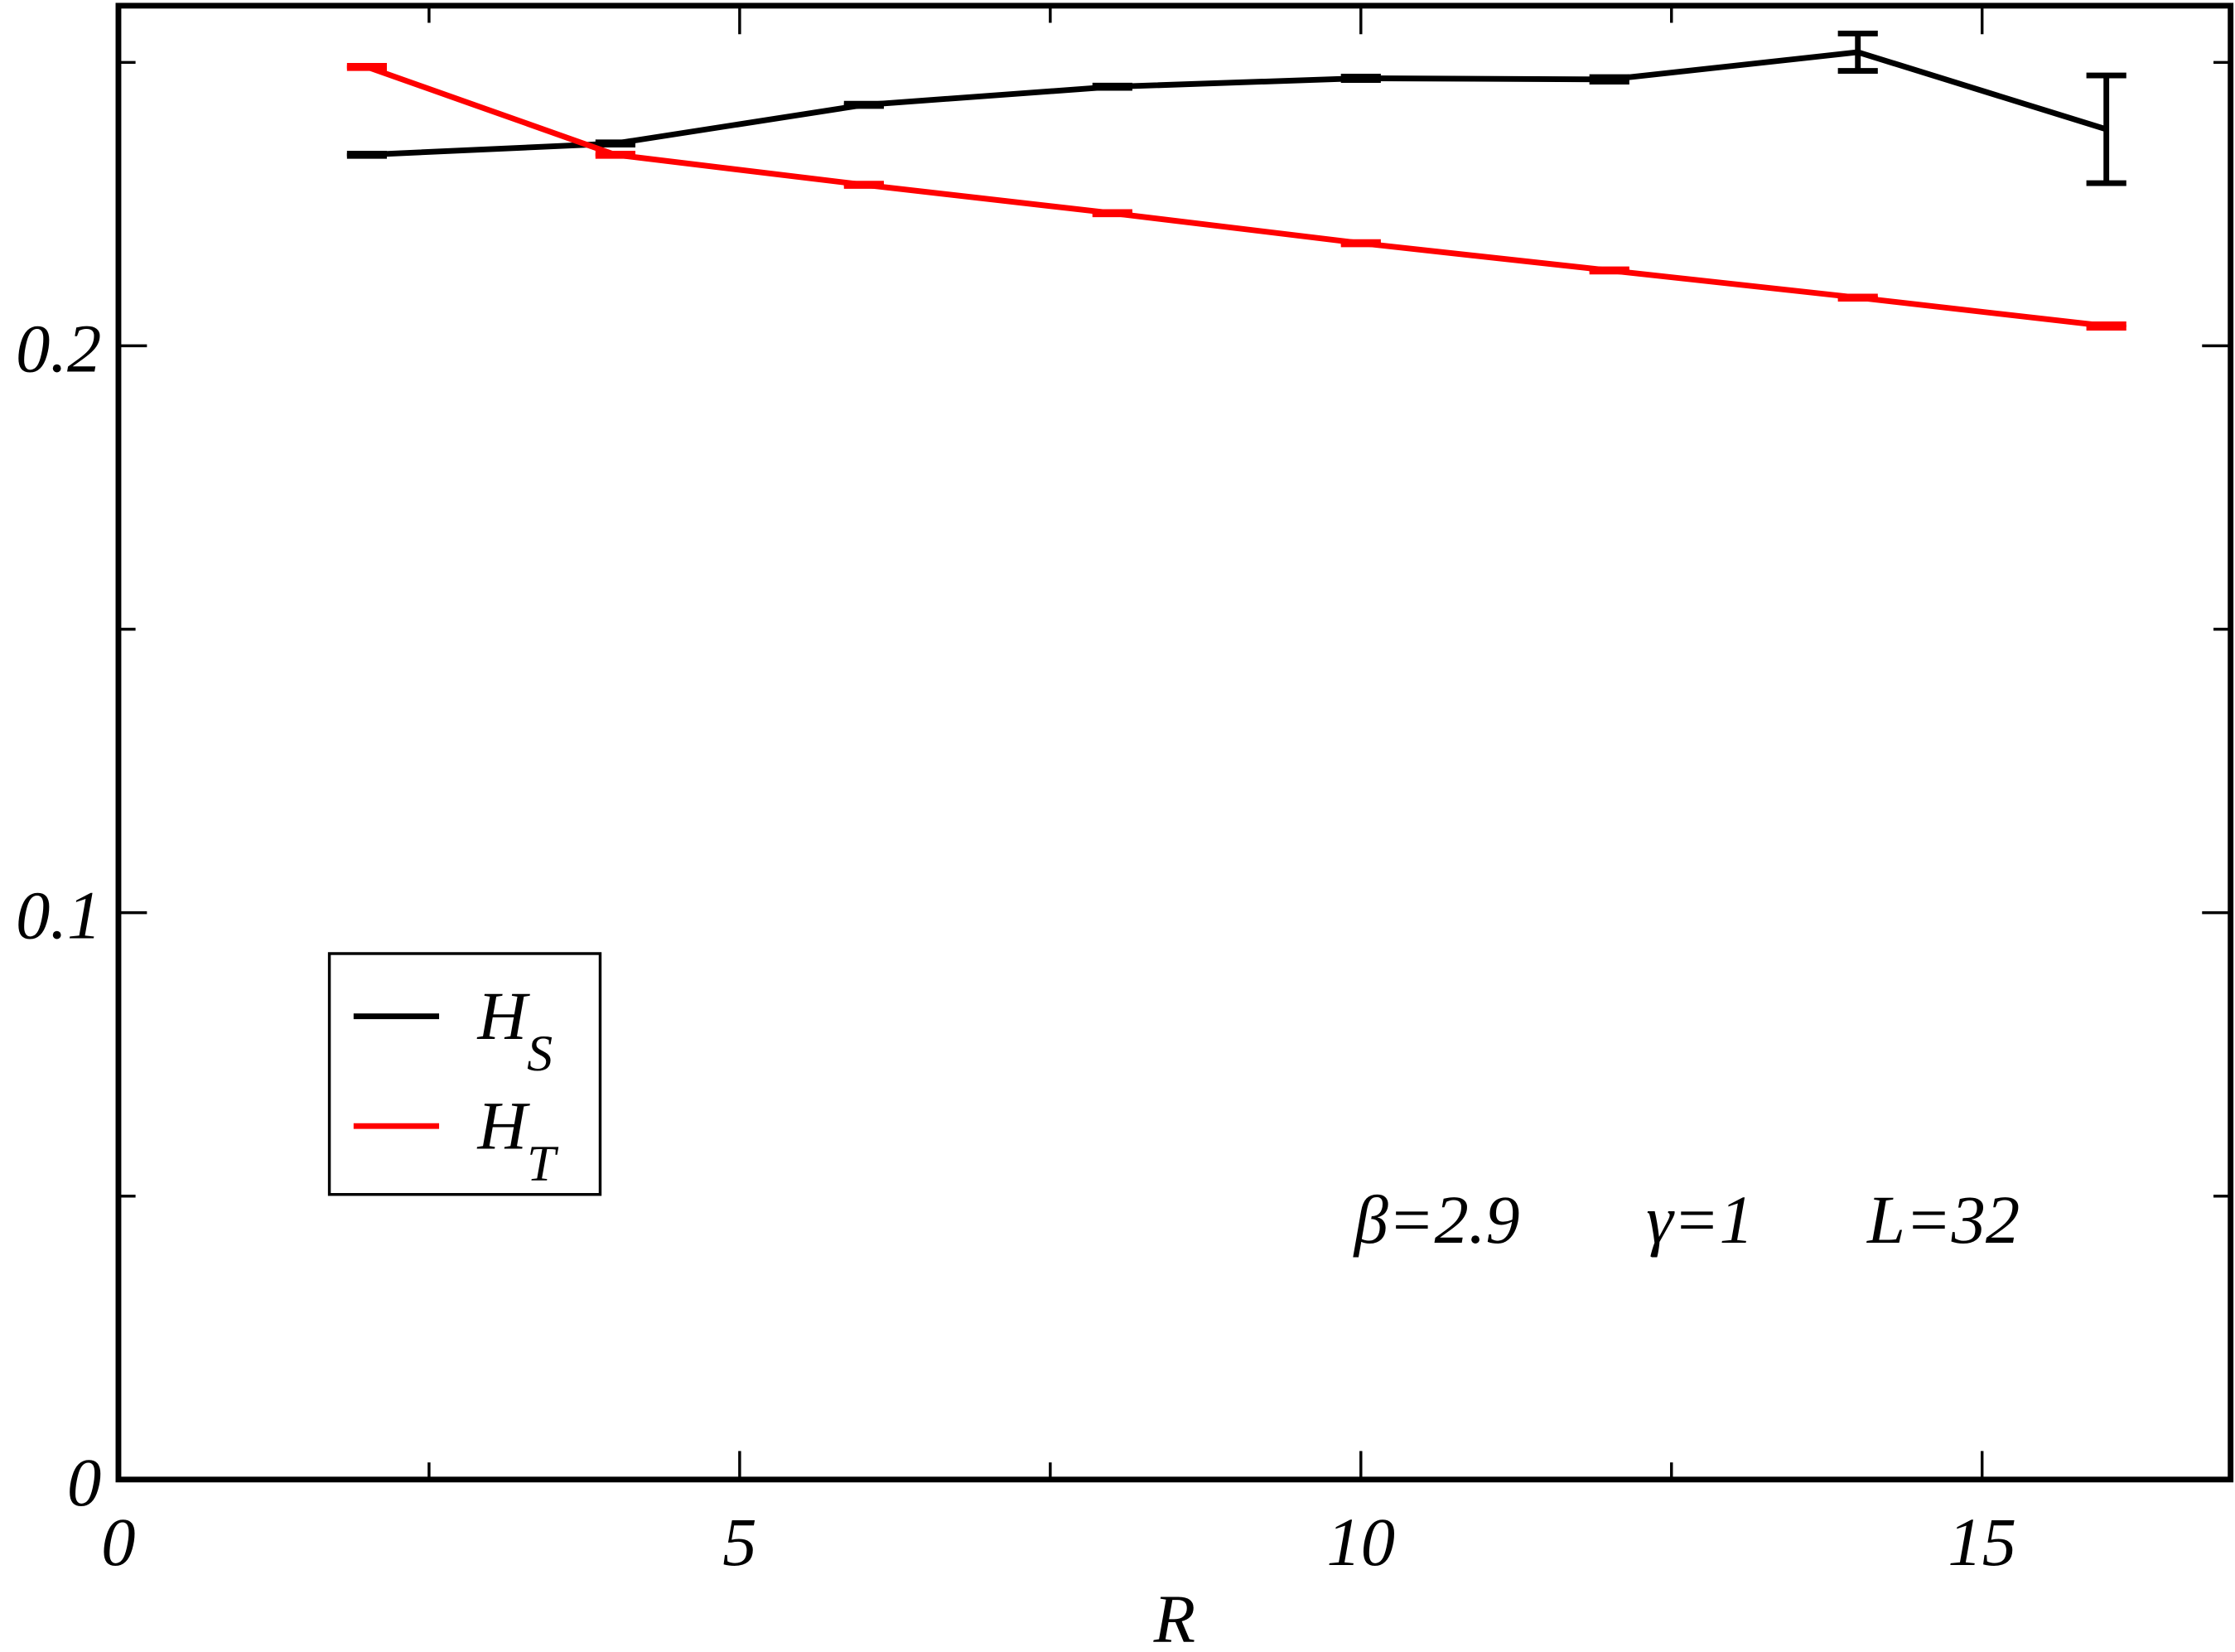 The height and width of the screenshot is (1652, 2235). What do you see at coordinates (1982, 1542) in the screenshot?
I see `x-tick-label: 15` at bounding box center [1982, 1542].